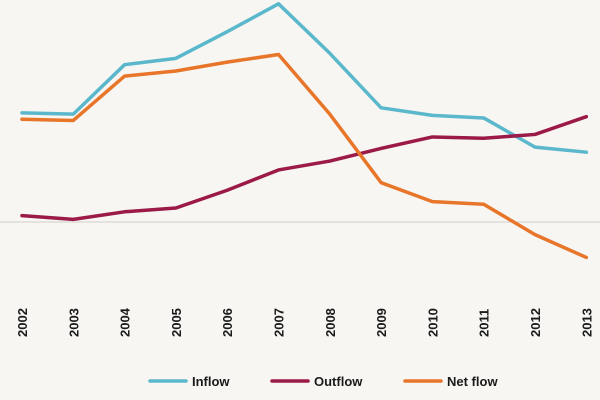 This screenshot has height=400, width=600. Describe the element at coordinates (73, 322) in the screenshot. I see `x-tick-label: 2003` at that location.